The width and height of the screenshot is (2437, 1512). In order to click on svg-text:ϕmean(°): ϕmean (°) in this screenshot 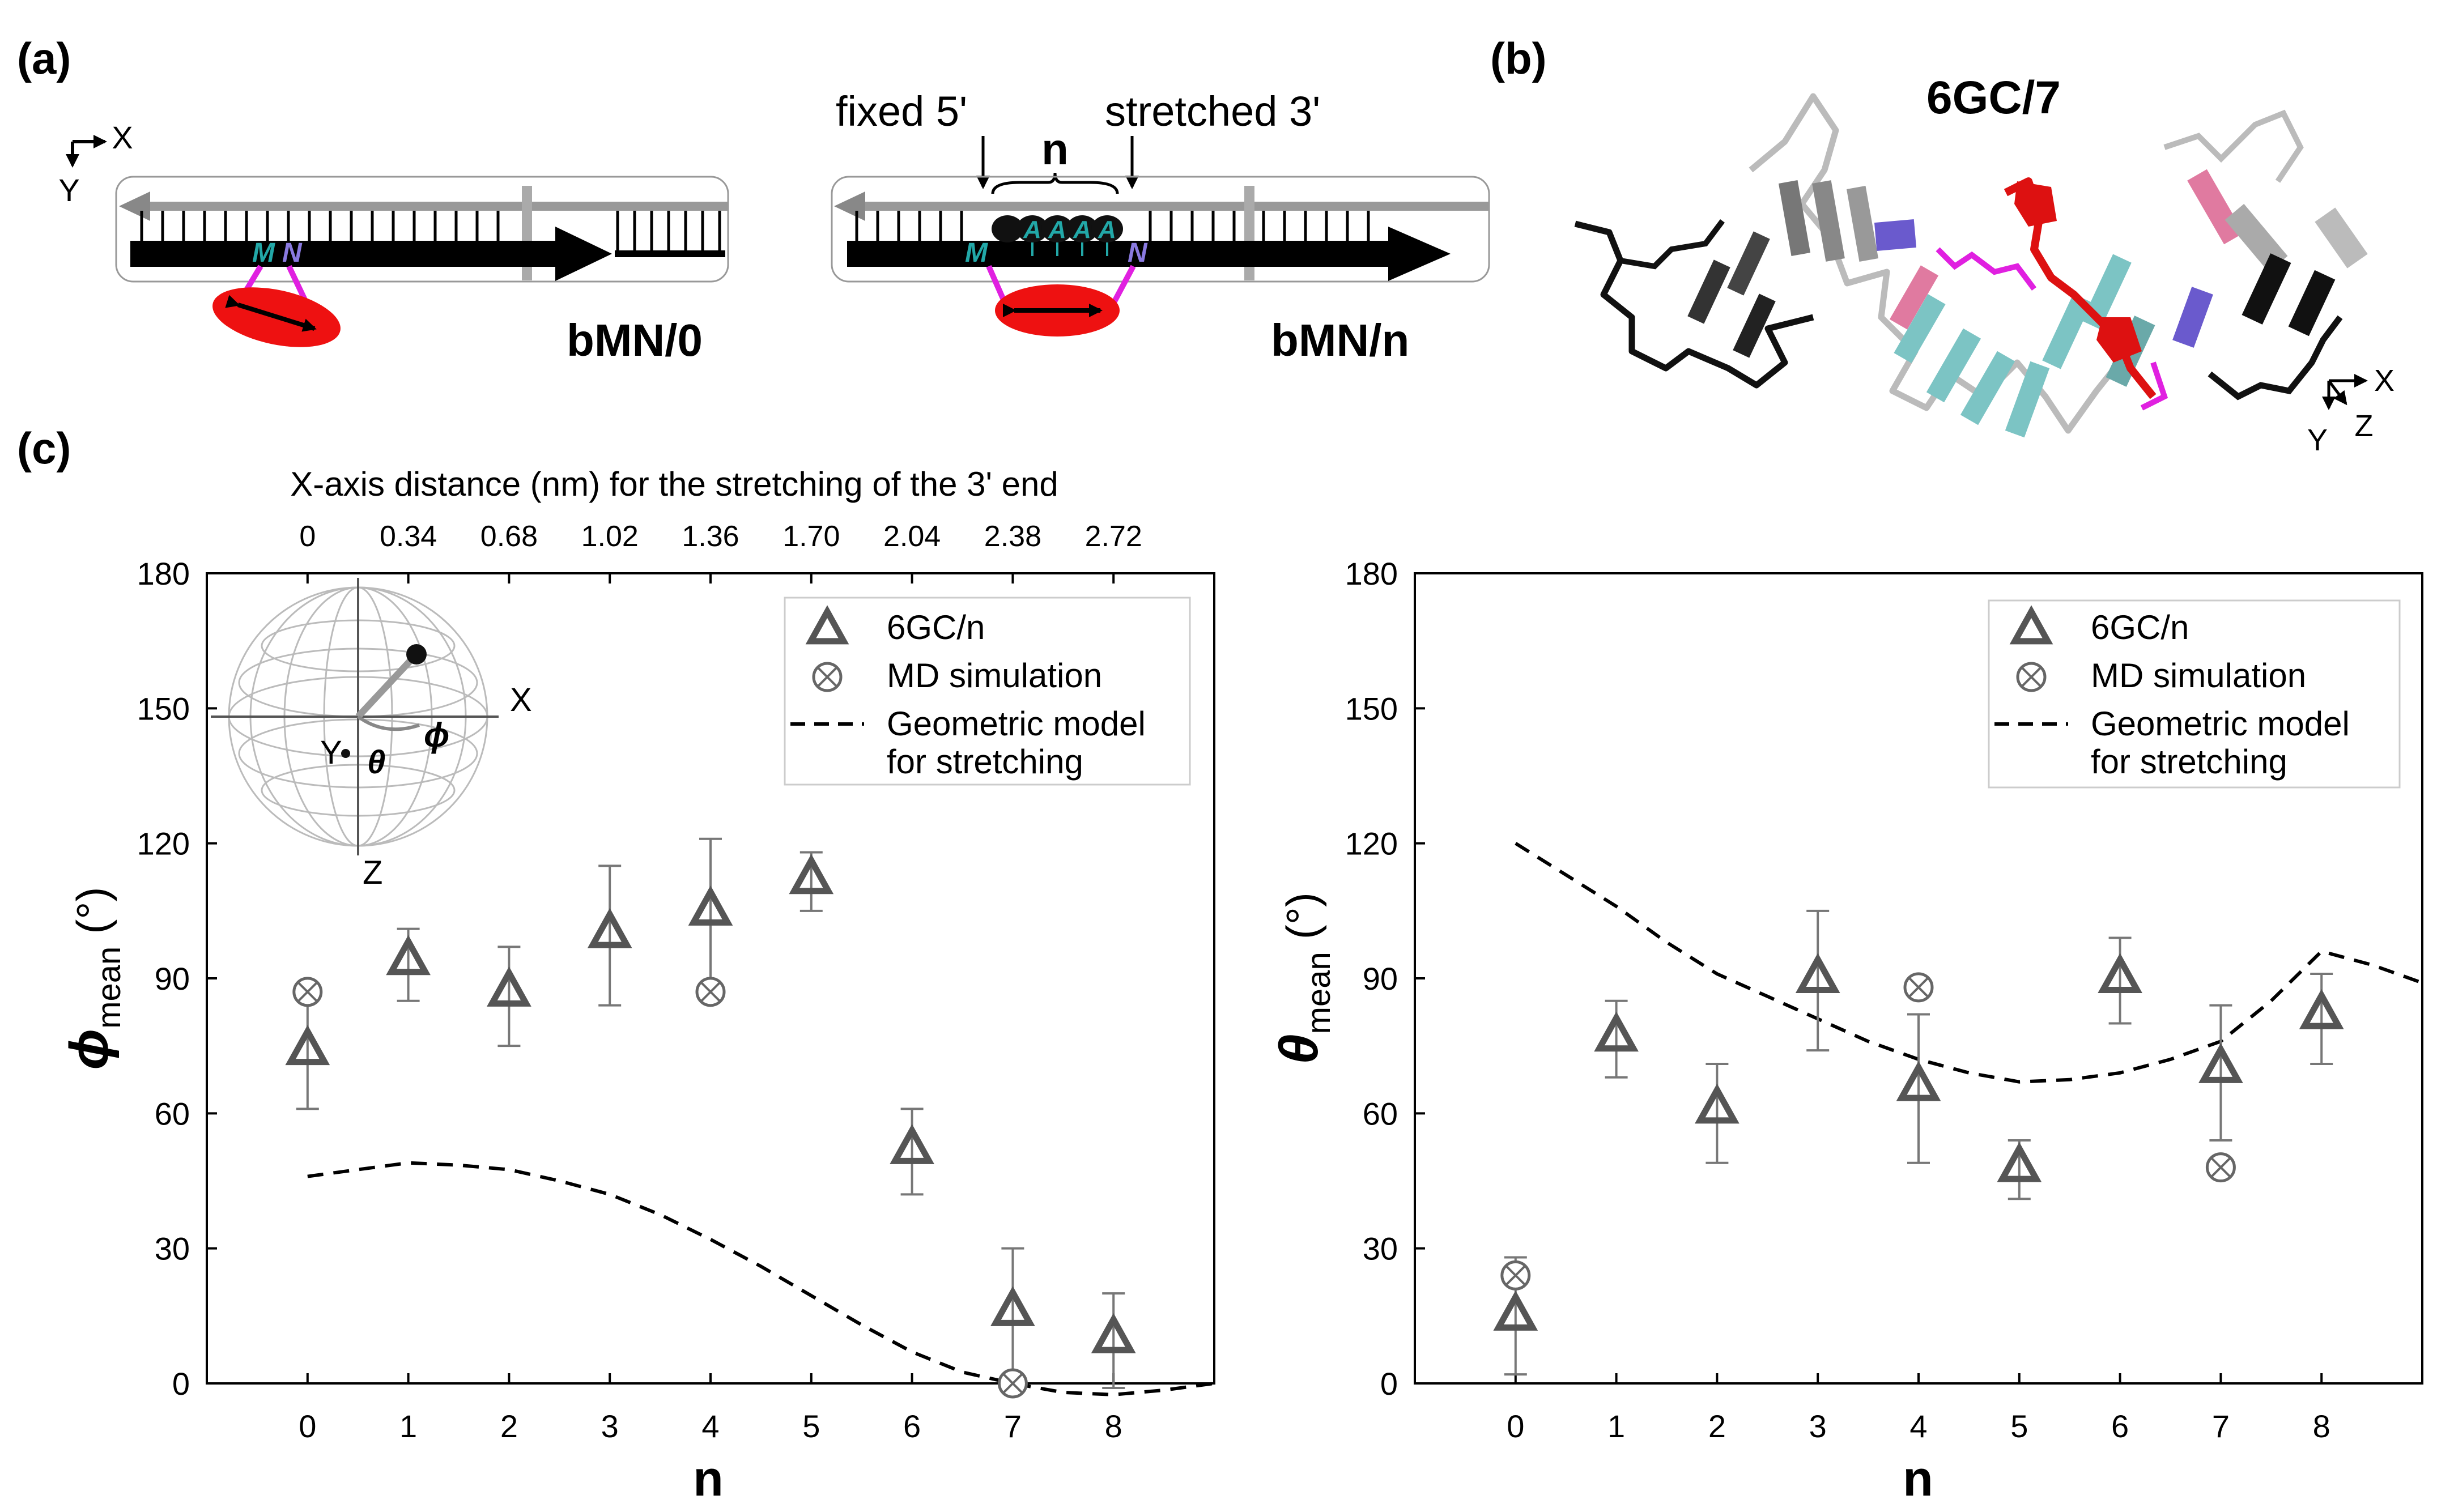, I will do `click(93, 978)`.